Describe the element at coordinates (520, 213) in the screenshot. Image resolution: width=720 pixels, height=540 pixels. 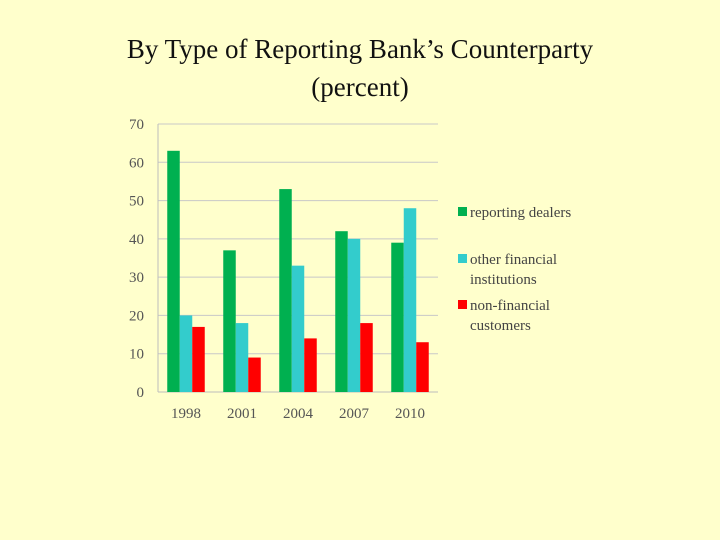
I see `legend-label: reporting dealers` at that location.